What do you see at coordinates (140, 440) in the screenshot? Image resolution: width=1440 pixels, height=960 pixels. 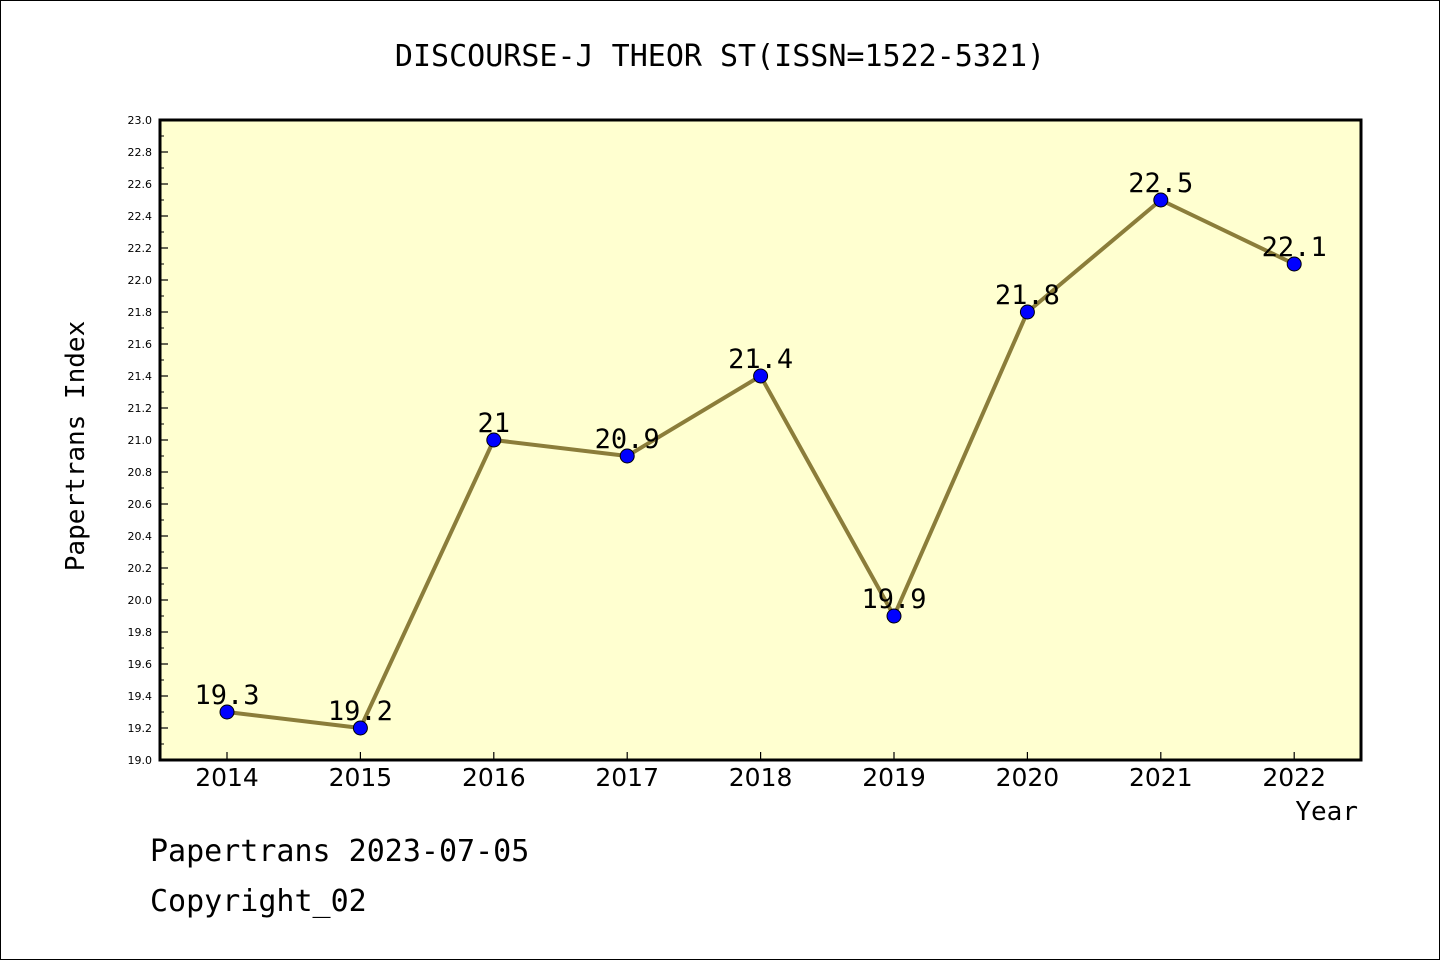 I see `y-tick-label: 21.0` at bounding box center [140, 440].